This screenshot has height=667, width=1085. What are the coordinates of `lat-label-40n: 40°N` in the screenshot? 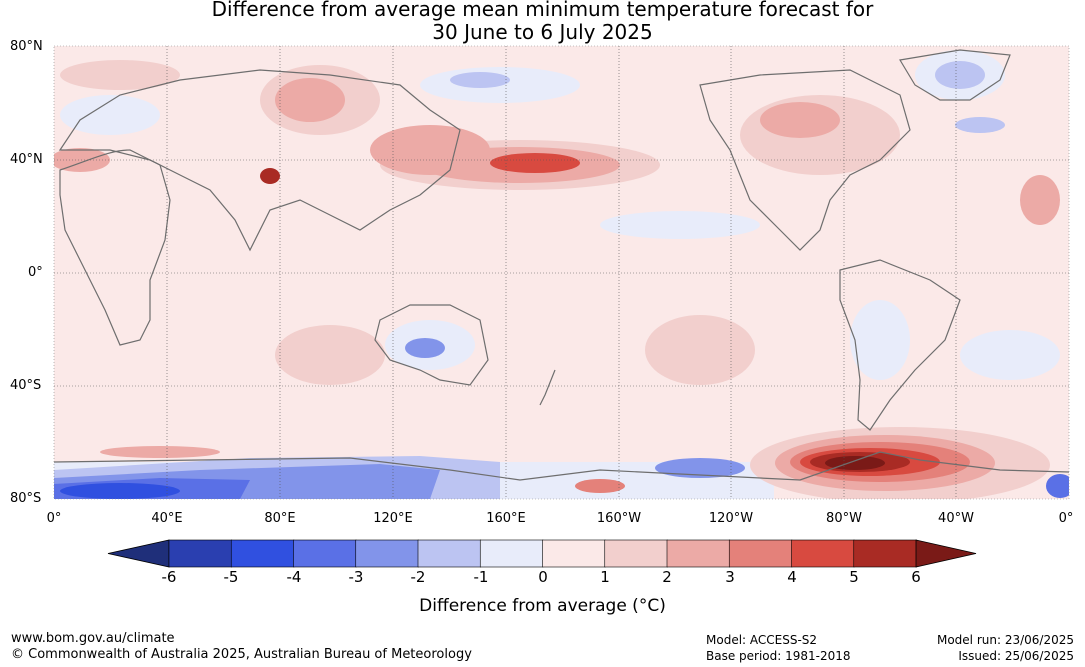 It's located at (26, 159).